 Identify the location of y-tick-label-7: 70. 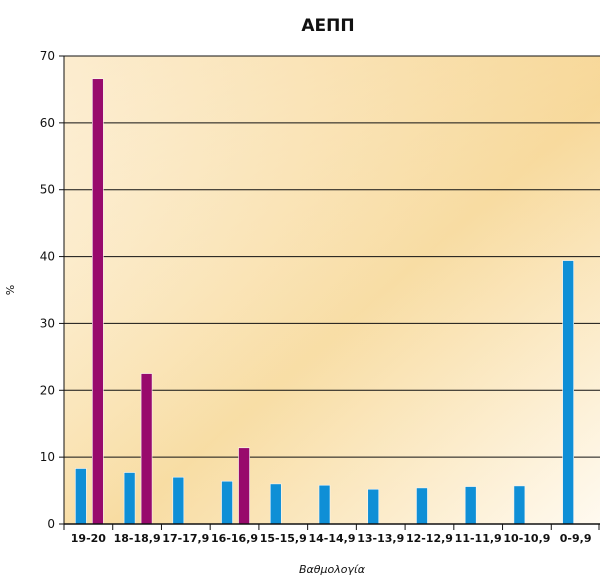
(47, 56).